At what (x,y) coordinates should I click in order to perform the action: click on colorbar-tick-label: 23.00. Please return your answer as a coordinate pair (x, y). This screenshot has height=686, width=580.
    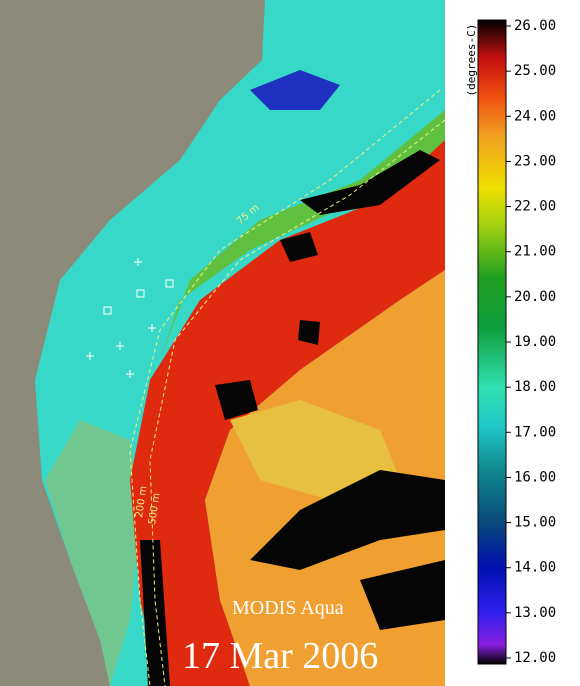
    Looking at the image, I should click on (535, 161).